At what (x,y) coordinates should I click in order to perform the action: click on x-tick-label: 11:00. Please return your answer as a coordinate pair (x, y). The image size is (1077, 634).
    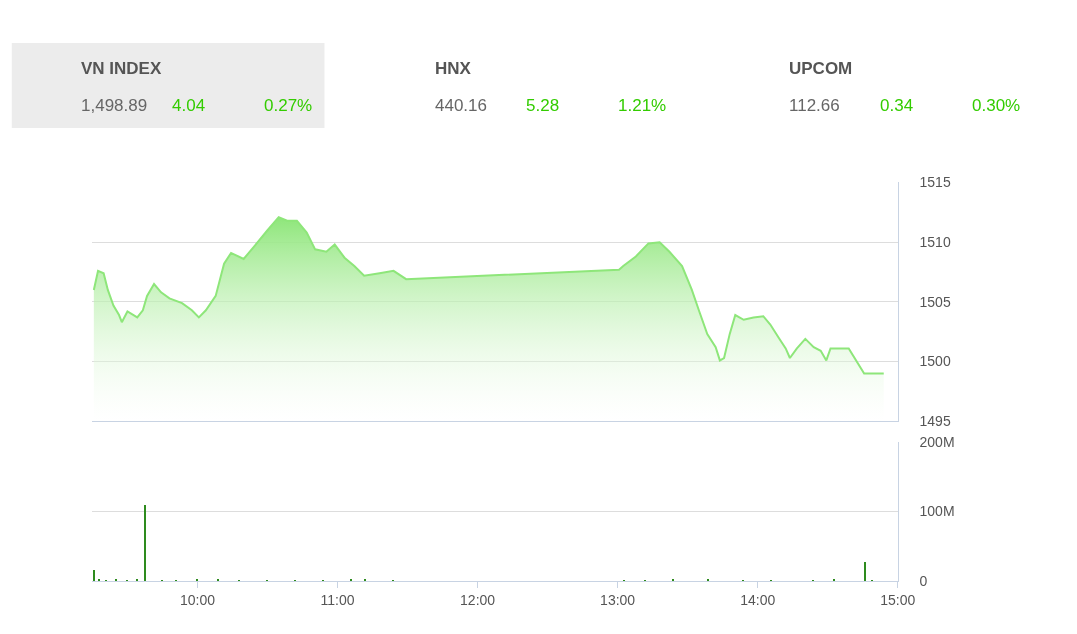
    Looking at the image, I should click on (337, 599).